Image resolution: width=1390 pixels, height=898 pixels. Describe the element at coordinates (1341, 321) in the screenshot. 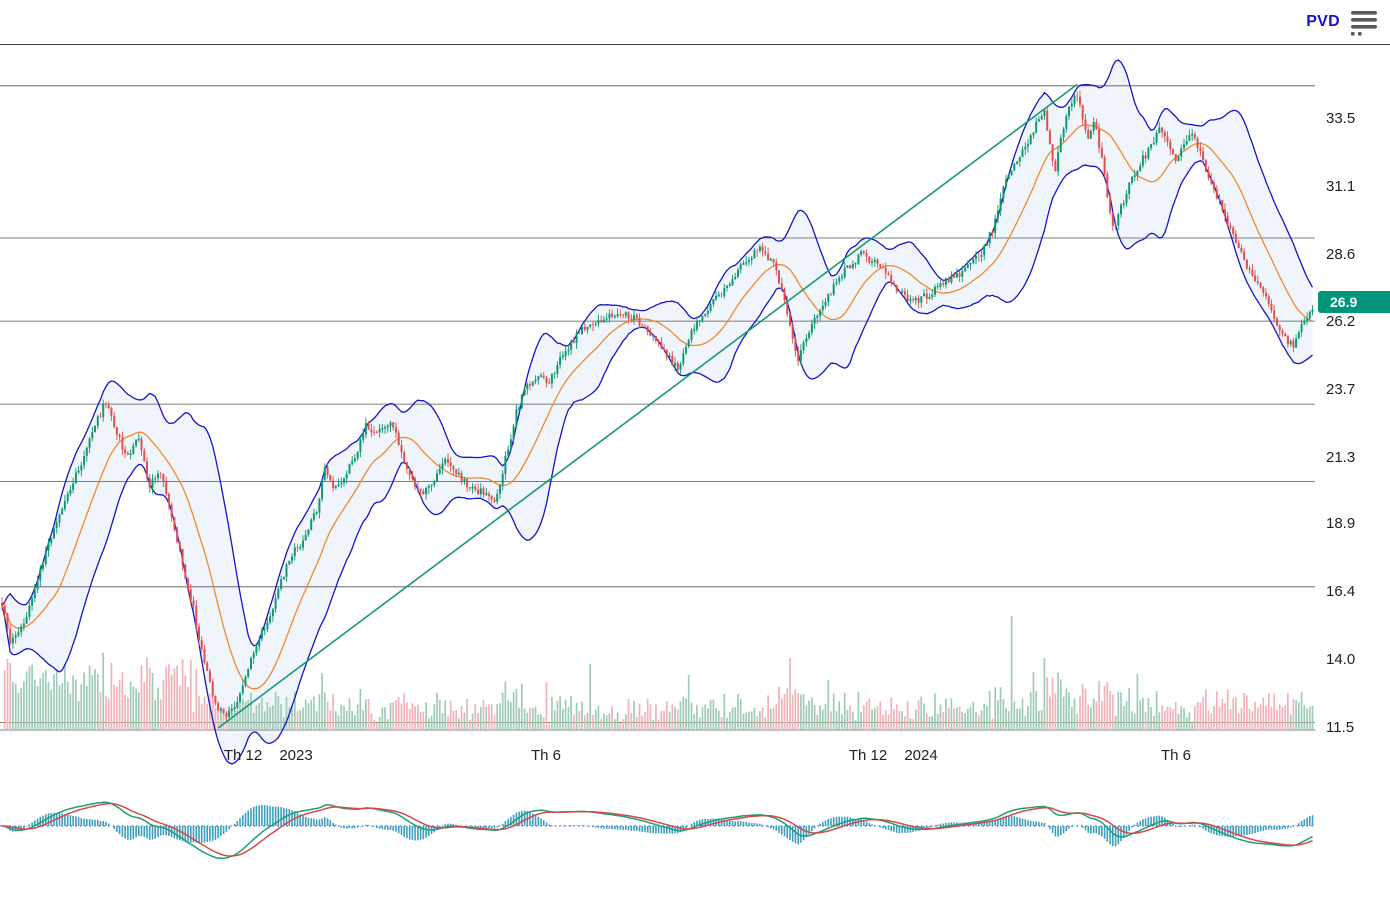

I see `price-axis-label: 26.2` at that location.